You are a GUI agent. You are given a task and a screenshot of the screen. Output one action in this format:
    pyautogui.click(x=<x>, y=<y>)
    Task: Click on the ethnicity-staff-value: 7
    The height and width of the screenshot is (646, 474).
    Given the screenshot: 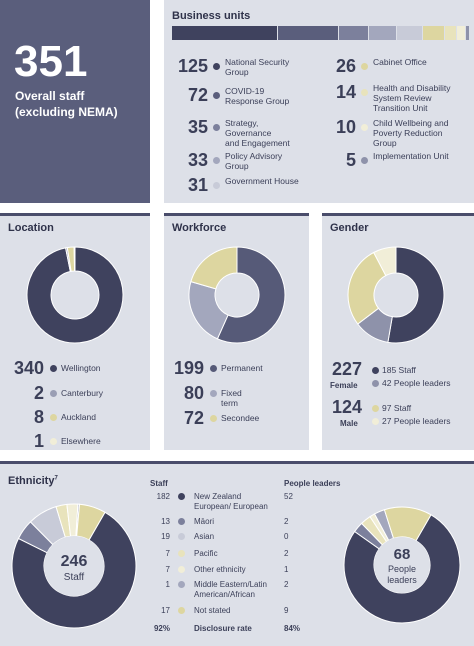 What is the action you would take?
    pyautogui.click(x=167, y=553)
    